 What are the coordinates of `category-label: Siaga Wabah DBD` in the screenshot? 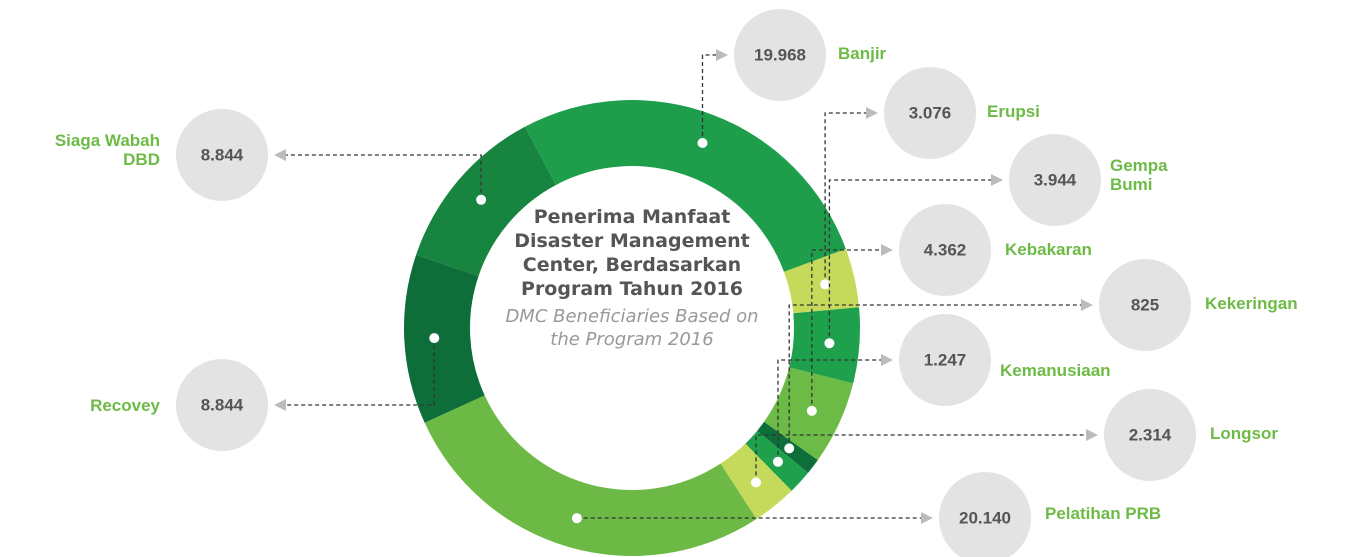 It's located at (107, 150).